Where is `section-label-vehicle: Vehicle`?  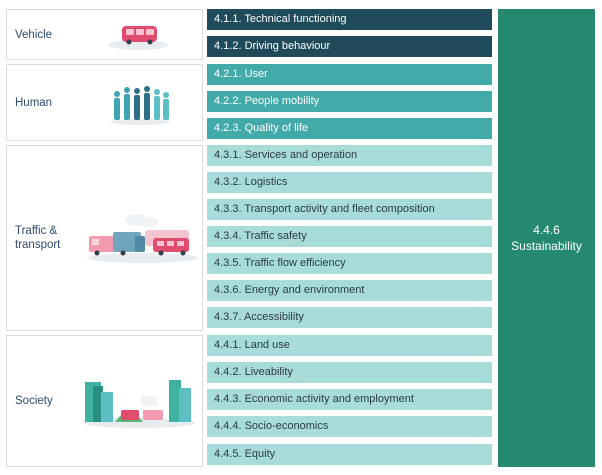
section-label-vehicle: Vehicle is located at coordinates (34, 34).